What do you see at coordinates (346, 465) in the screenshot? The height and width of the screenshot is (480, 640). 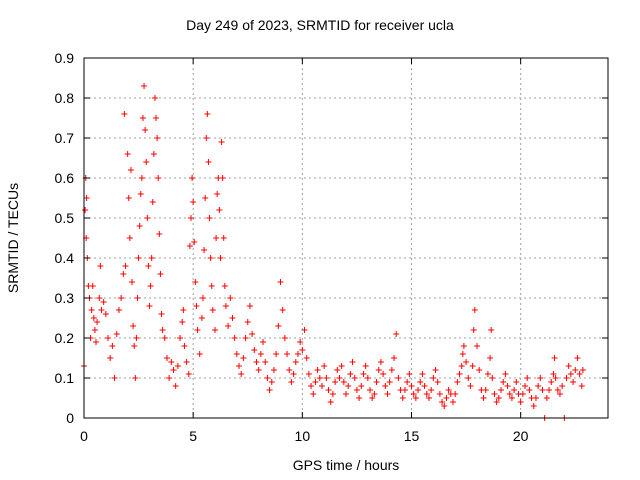 I see `x-axis-label: GPS time / hours` at bounding box center [346, 465].